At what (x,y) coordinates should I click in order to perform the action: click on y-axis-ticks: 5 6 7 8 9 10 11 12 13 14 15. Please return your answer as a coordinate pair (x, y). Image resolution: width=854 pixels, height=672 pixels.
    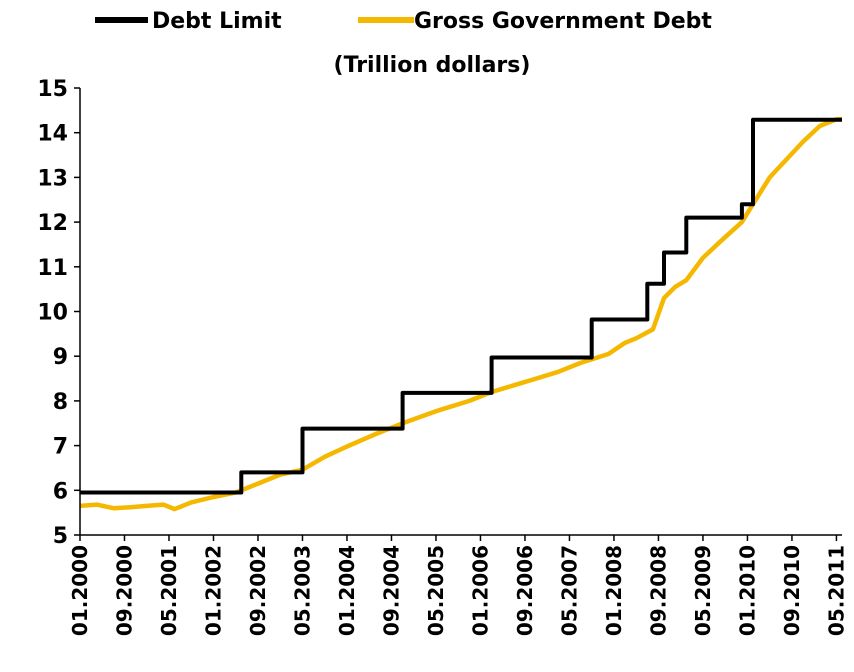
    Looking at the image, I should click on (58, 313).